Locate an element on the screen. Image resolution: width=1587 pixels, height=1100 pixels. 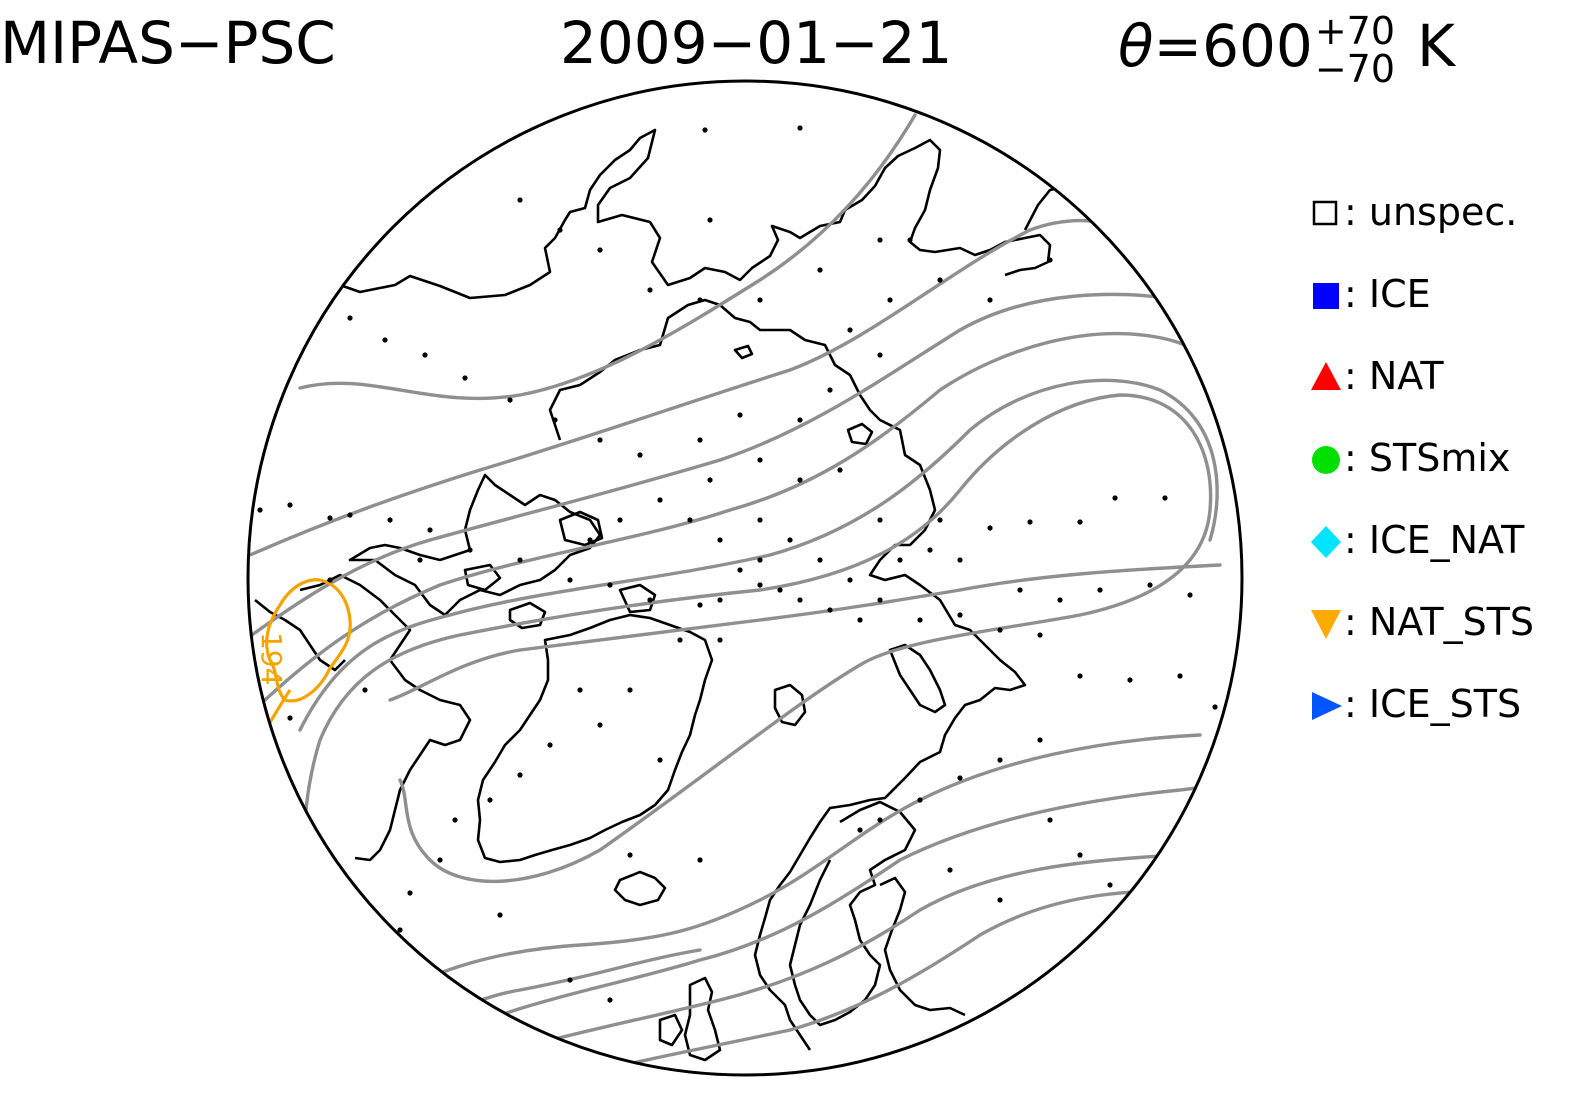
psc-contour-label: 194 is located at coordinates (271, 658).